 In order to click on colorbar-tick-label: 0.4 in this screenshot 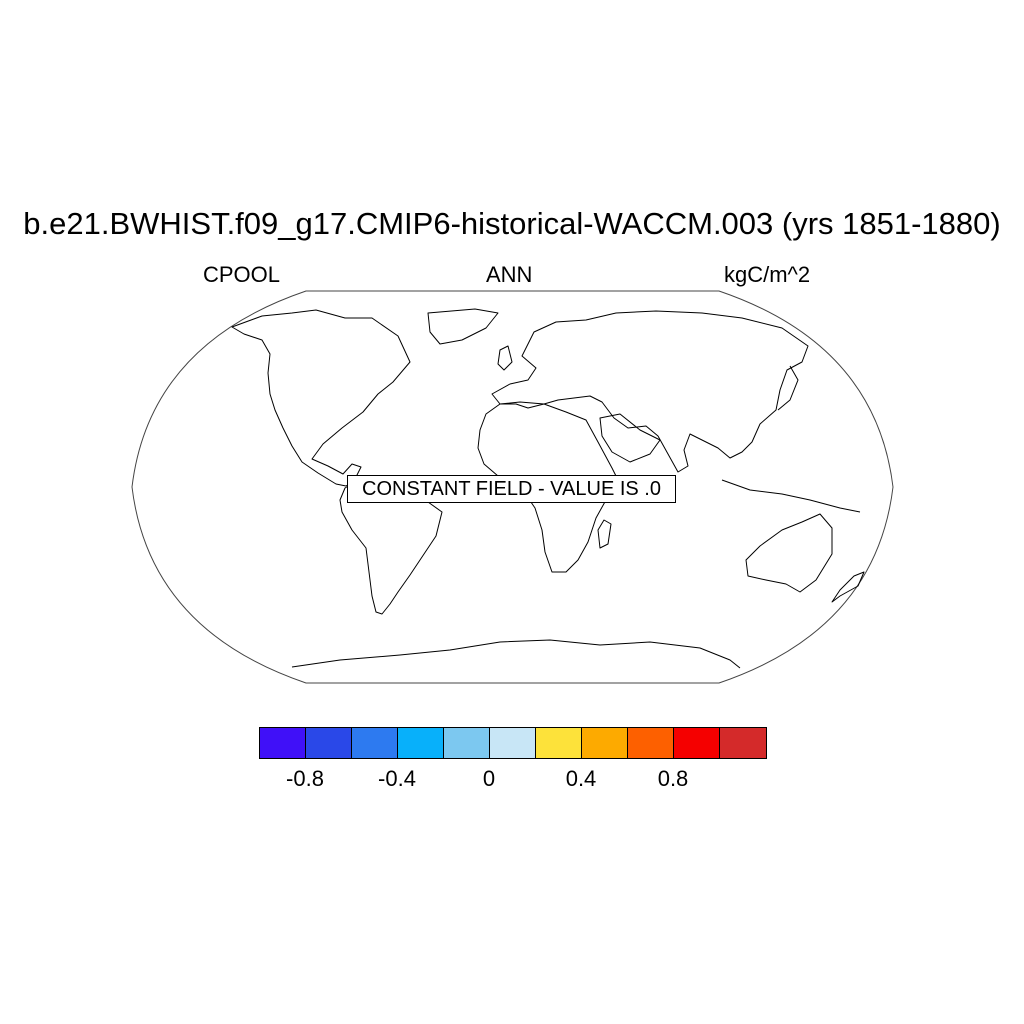, I will do `click(581, 778)`.